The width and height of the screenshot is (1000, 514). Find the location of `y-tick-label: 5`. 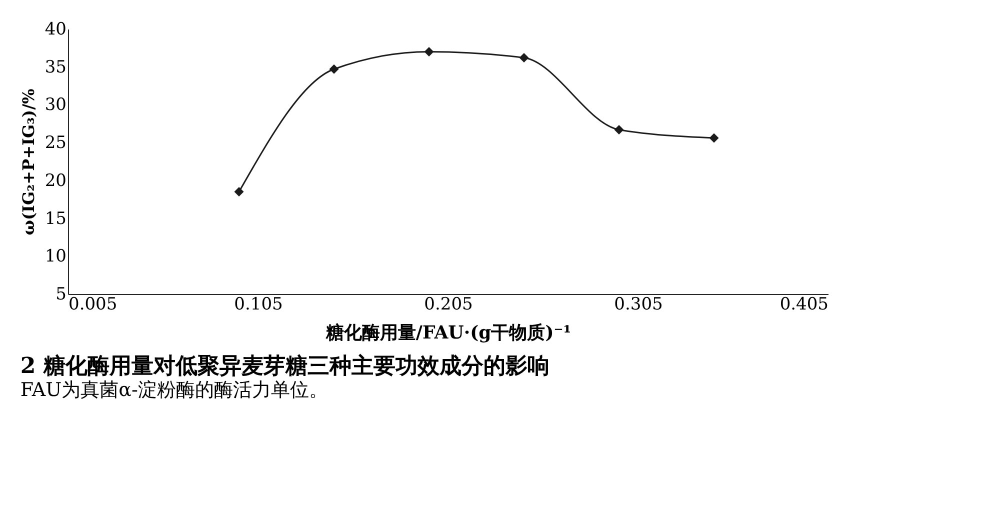

y-tick-label: 5 is located at coordinates (61, 294).